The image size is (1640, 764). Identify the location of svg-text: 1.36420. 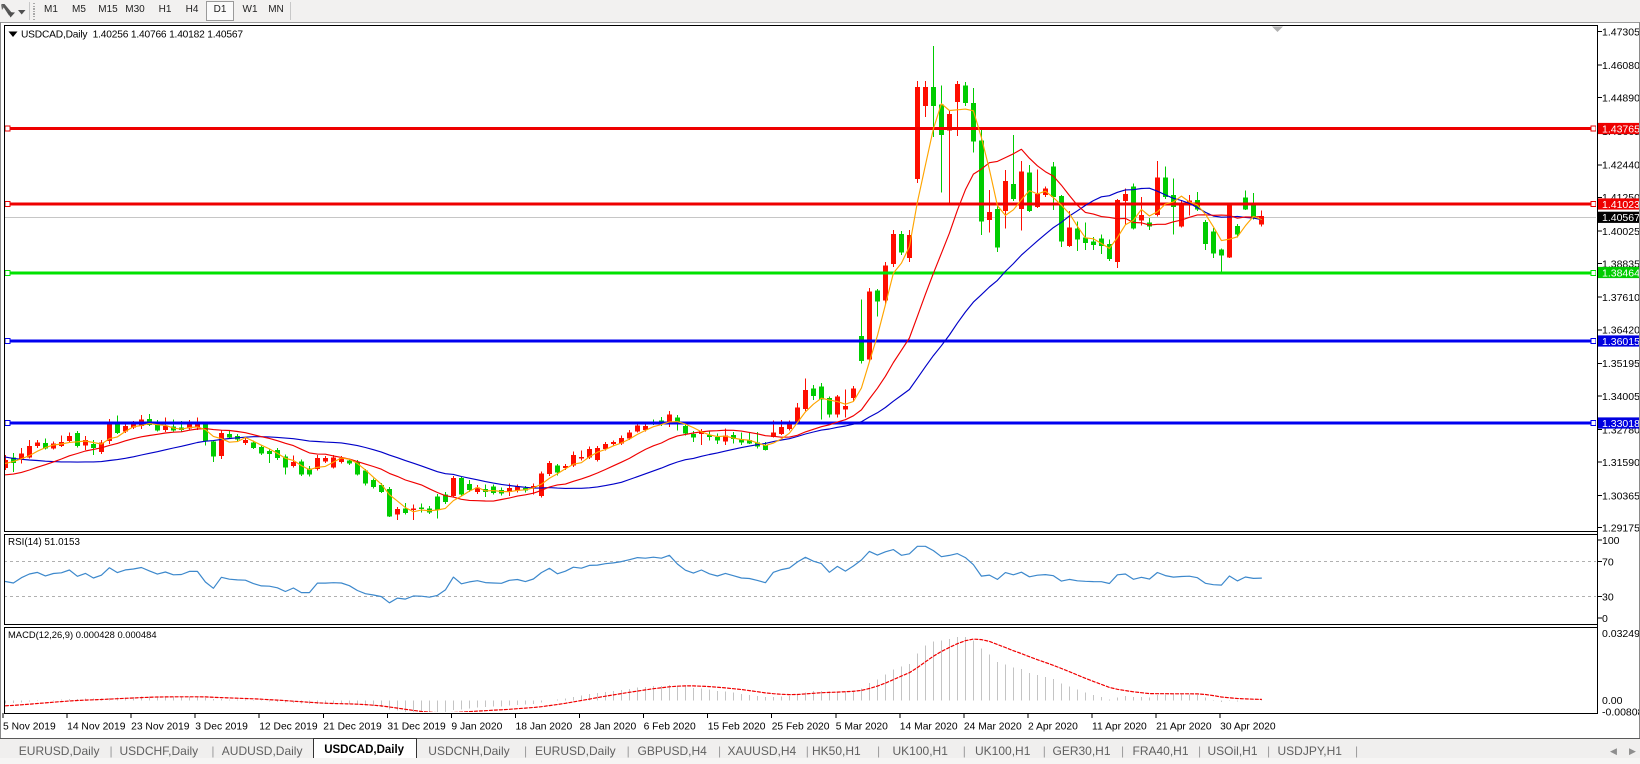
(1621, 331).